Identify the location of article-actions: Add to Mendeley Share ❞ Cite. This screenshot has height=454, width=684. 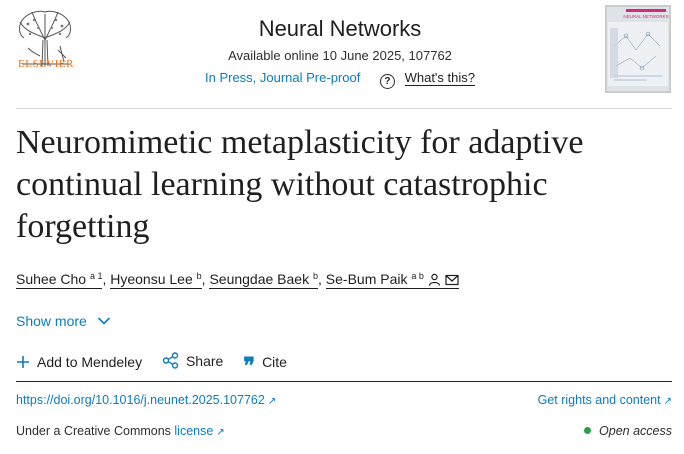
(159, 365).